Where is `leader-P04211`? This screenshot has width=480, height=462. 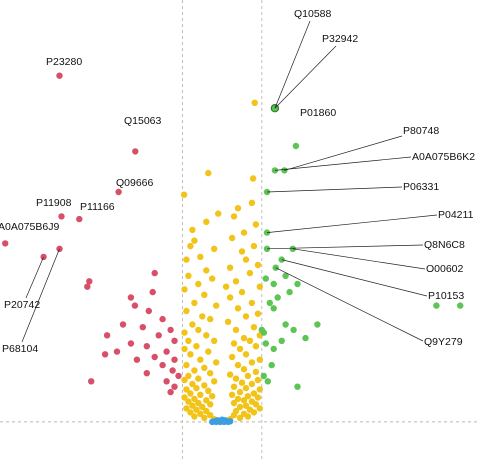 leader-P04211 is located at coordinates (352, 223).